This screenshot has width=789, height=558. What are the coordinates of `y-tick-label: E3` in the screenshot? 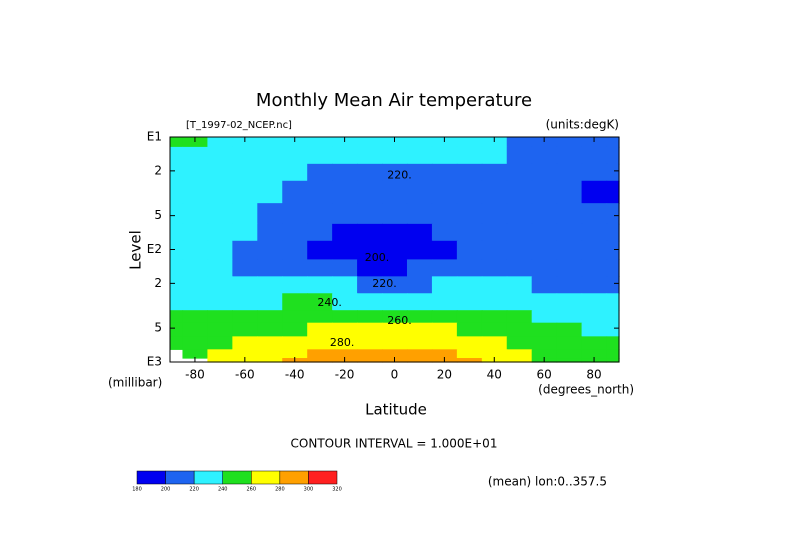 It's located at (154, 362).